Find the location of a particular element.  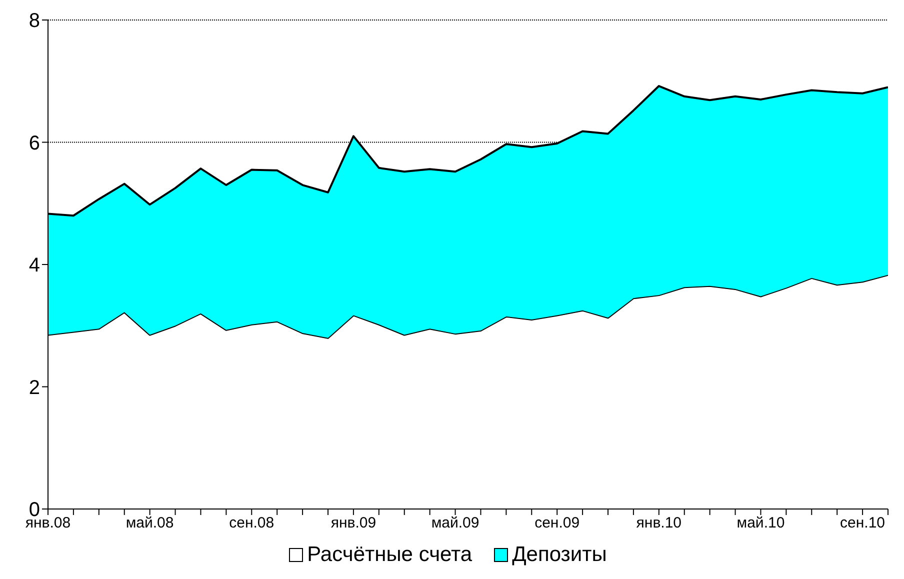

y-tick-label: 2 is located at coordinates (34, 387).